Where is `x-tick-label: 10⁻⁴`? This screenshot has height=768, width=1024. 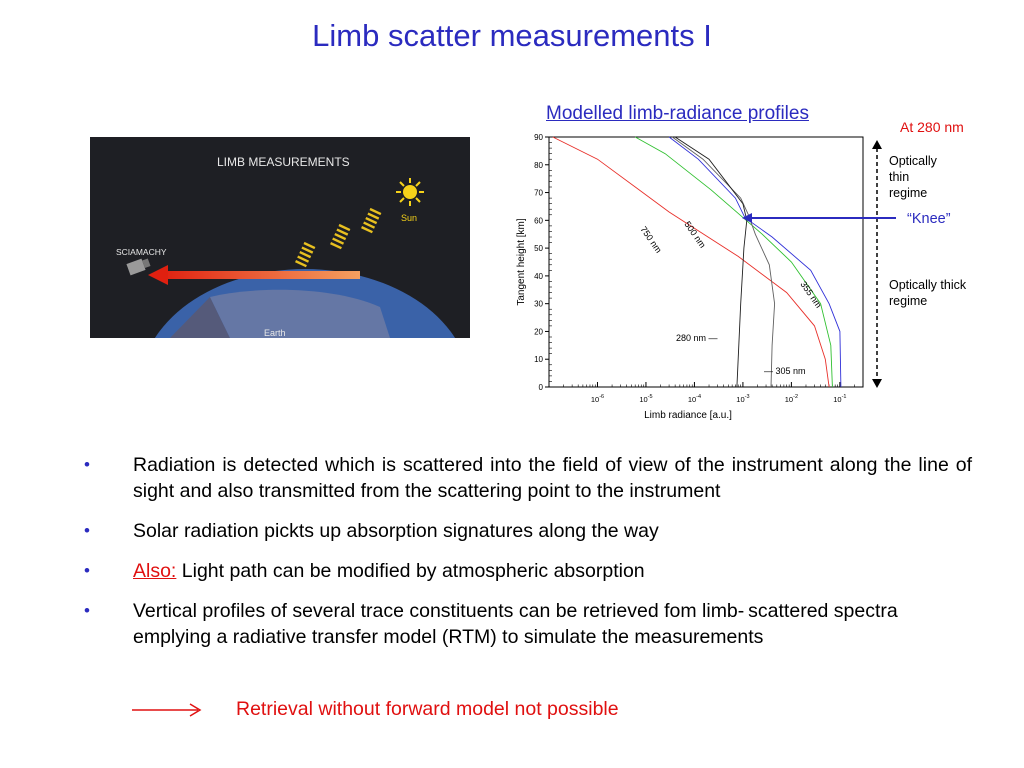 x-tick-label: 10⁻⁴ is located at coordinates (694, 399).